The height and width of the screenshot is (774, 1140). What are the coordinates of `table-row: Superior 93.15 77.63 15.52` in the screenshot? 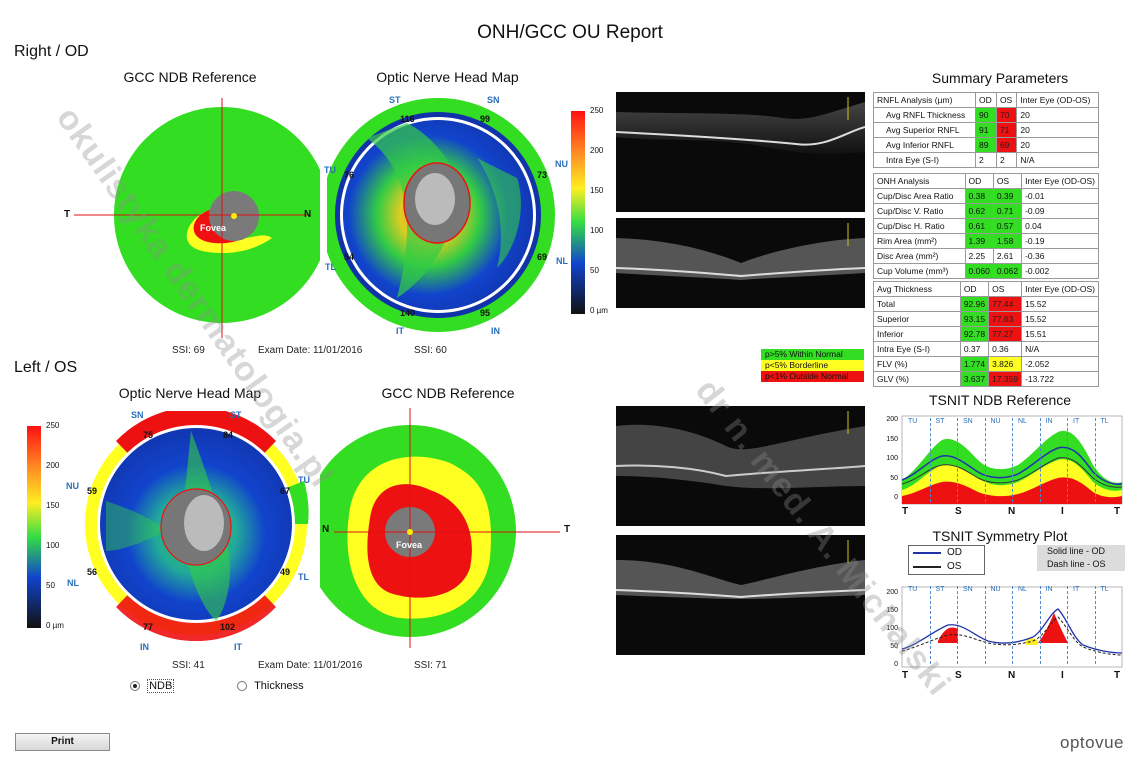 It's located at (986, 319).